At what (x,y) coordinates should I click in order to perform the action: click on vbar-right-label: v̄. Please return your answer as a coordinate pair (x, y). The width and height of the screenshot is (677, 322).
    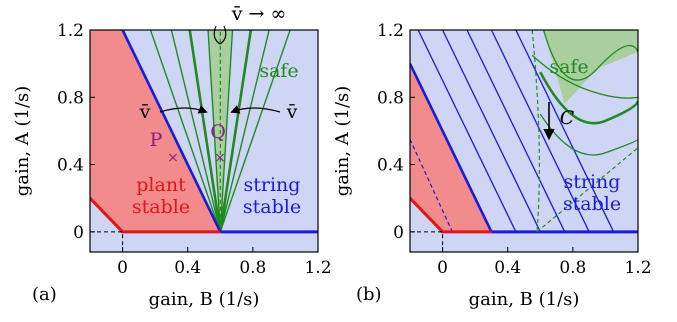
    Looking at the image, I should click on (292, 112).